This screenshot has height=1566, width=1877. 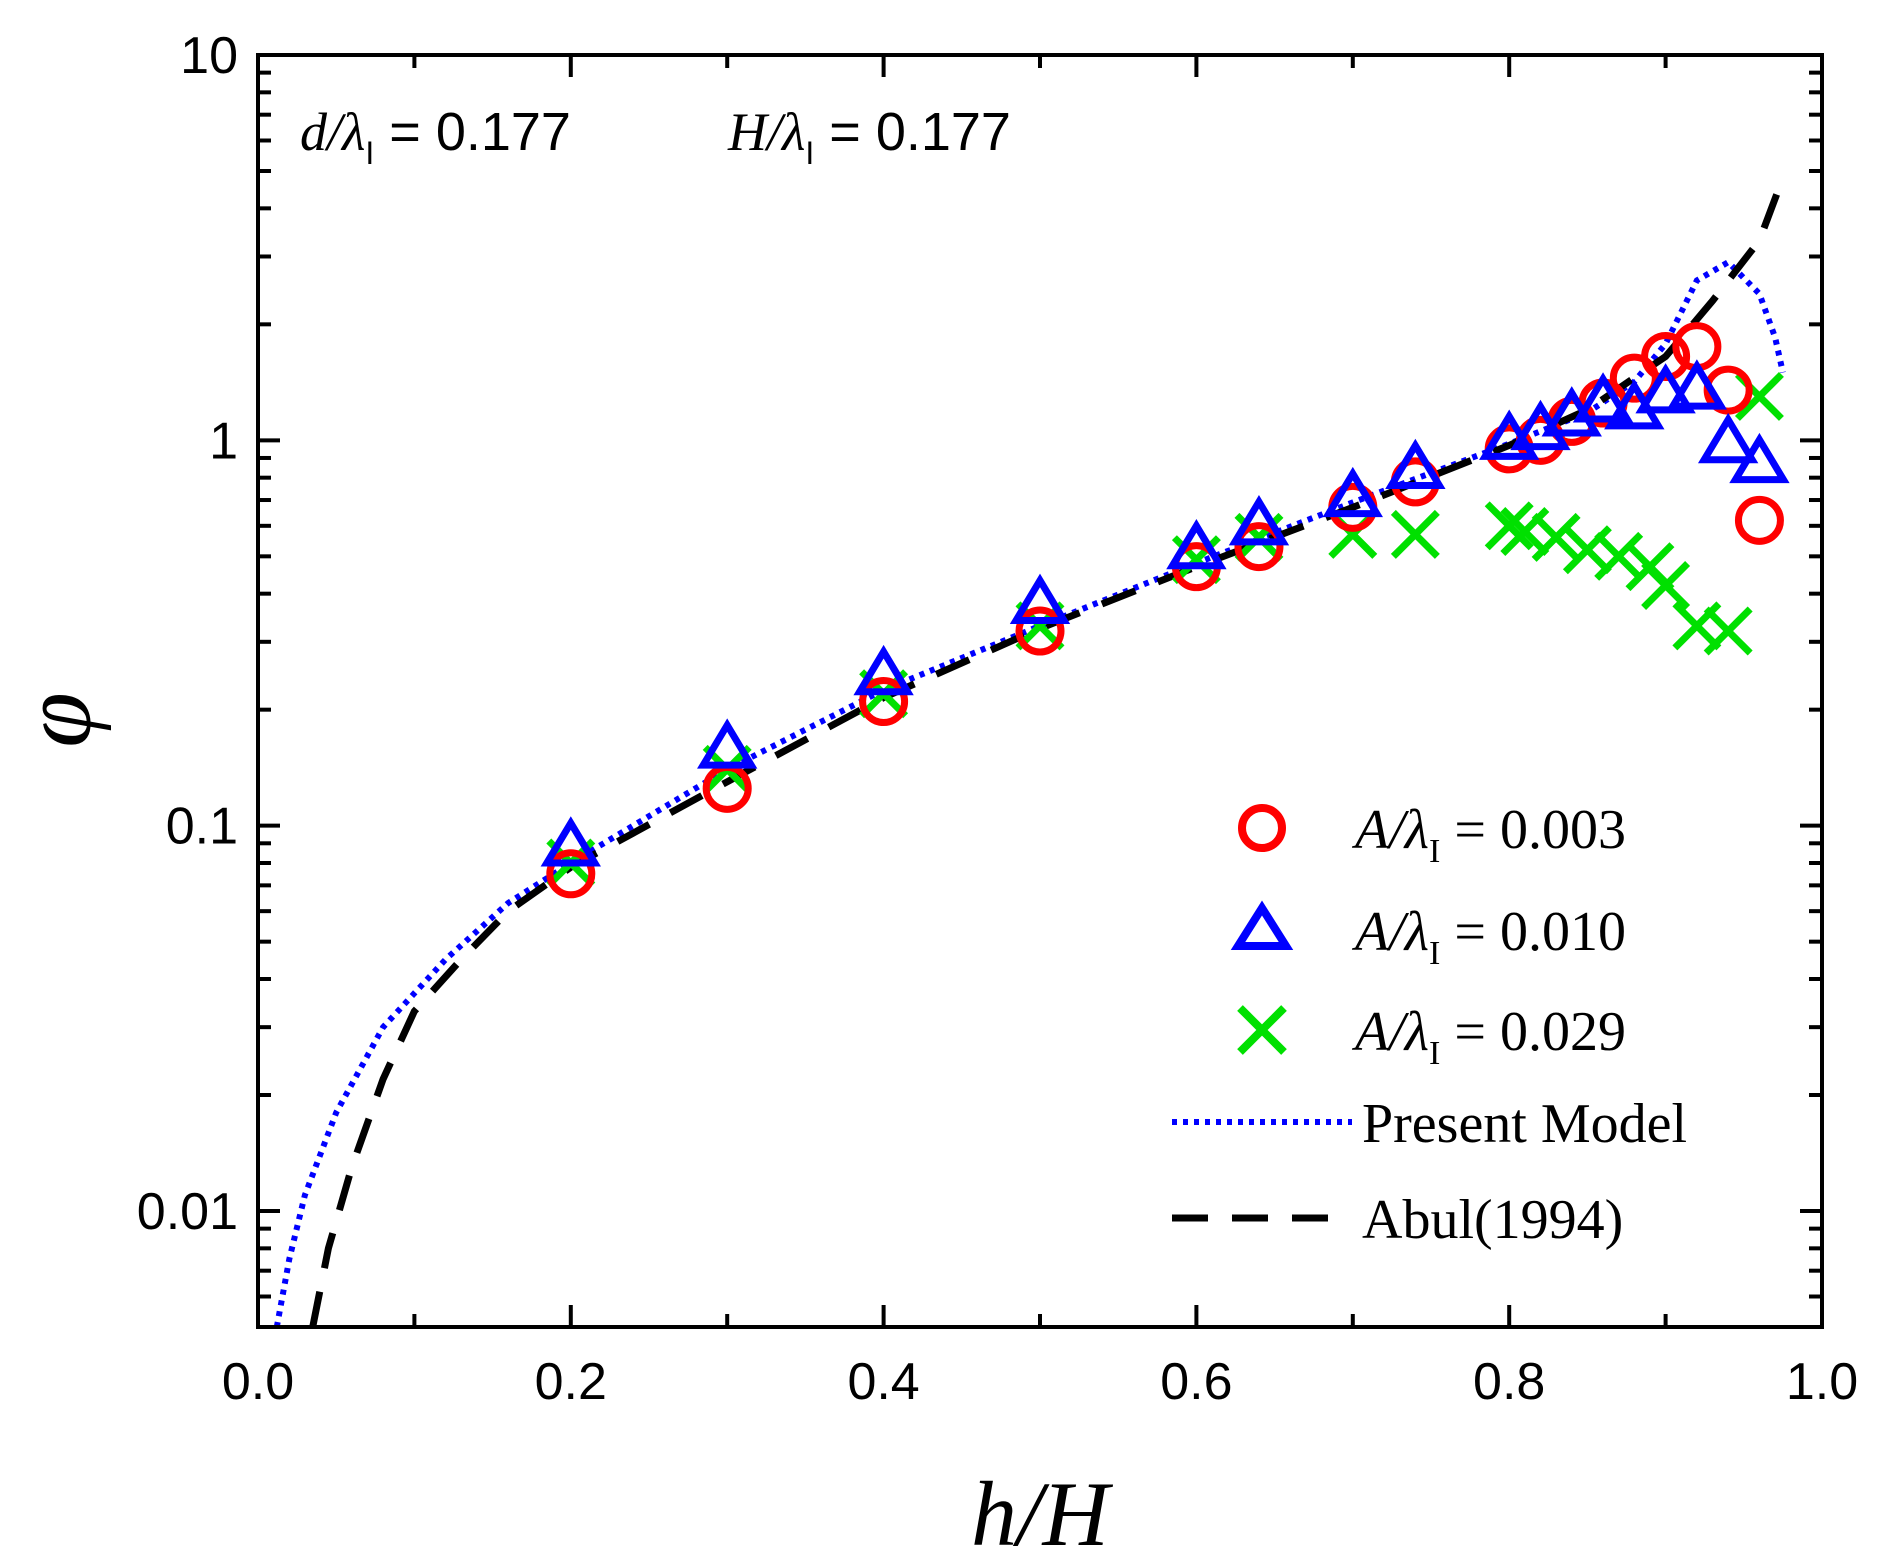 I want to click on x-tick-label: 0.4, so click(x=883, y=1382).